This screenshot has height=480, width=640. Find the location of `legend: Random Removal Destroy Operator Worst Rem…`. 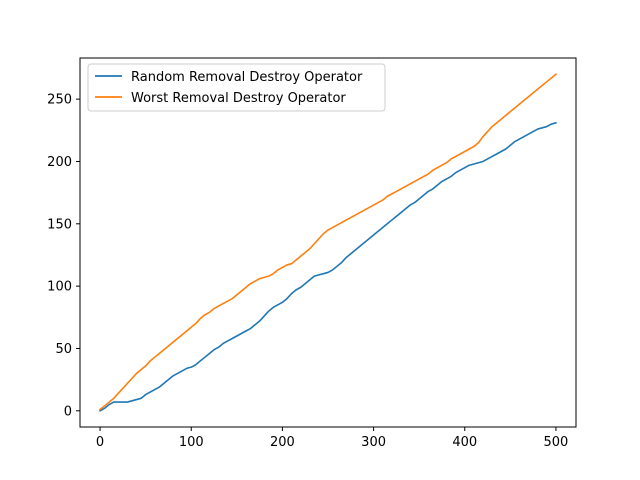

legend: Random Removal Destroy Operator Worst Rem… is located at coordinates (236, 87).